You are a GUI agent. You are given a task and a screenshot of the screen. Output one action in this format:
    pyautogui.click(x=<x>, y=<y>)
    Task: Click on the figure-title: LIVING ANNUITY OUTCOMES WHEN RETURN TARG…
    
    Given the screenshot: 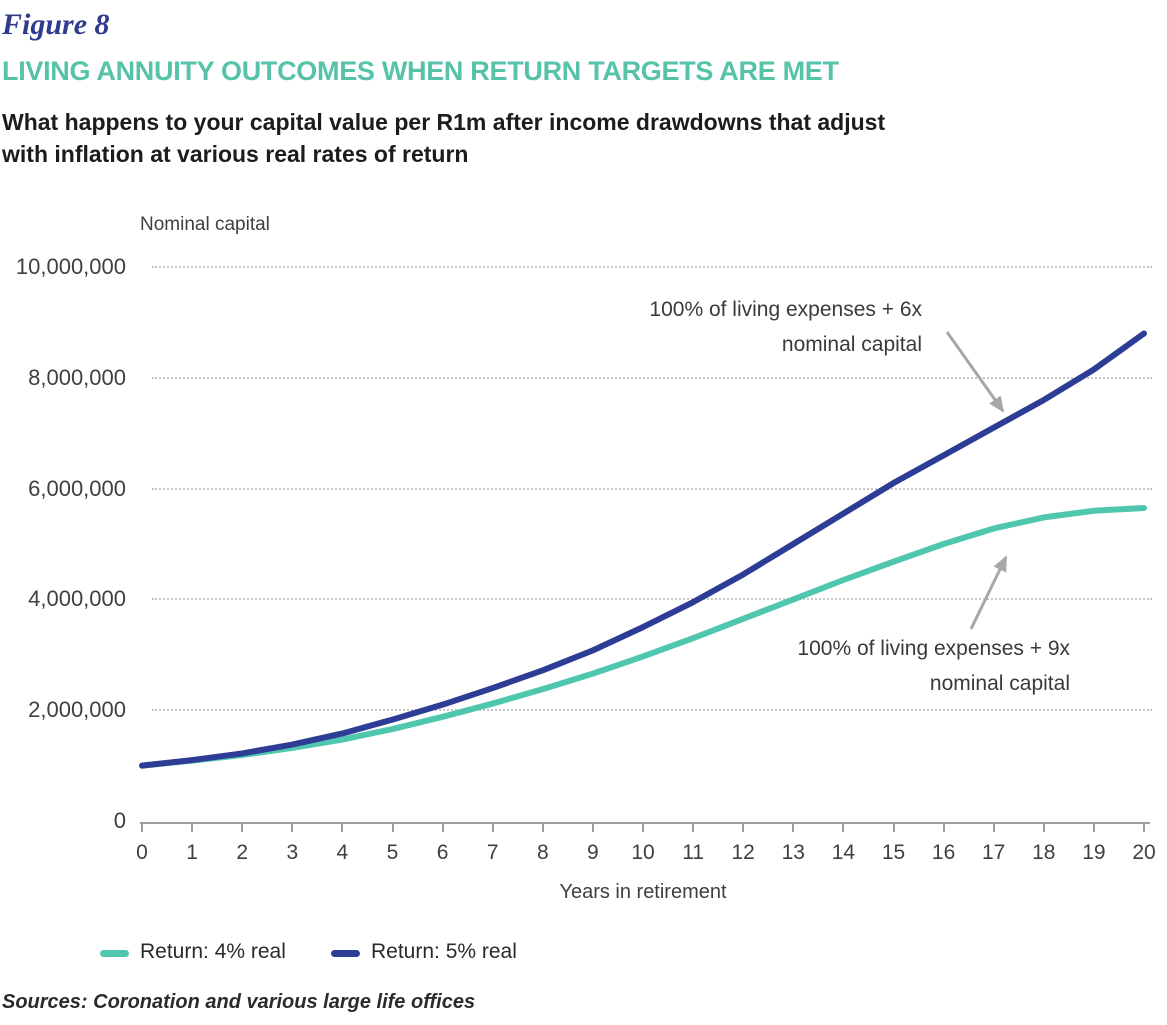 What is the action you would take?
    pyautogui.click(x=420, y=71)
    